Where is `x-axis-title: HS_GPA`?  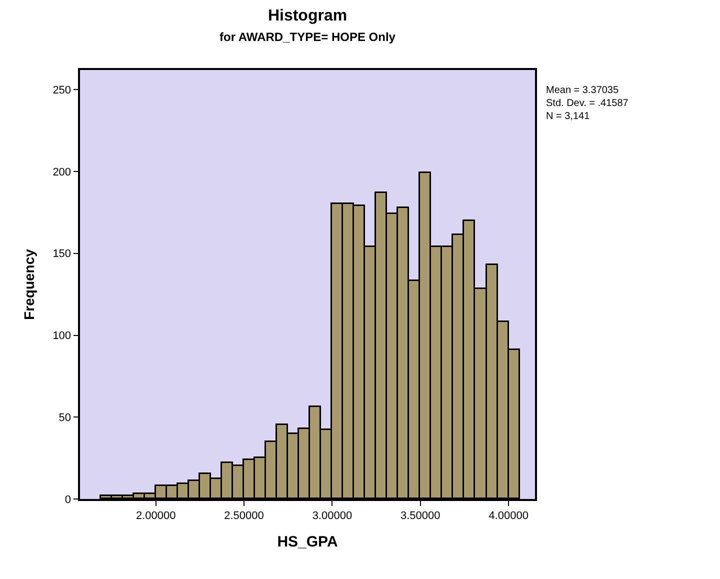 x-axis-title: HS_GPA is located at coordinates (307, 541).